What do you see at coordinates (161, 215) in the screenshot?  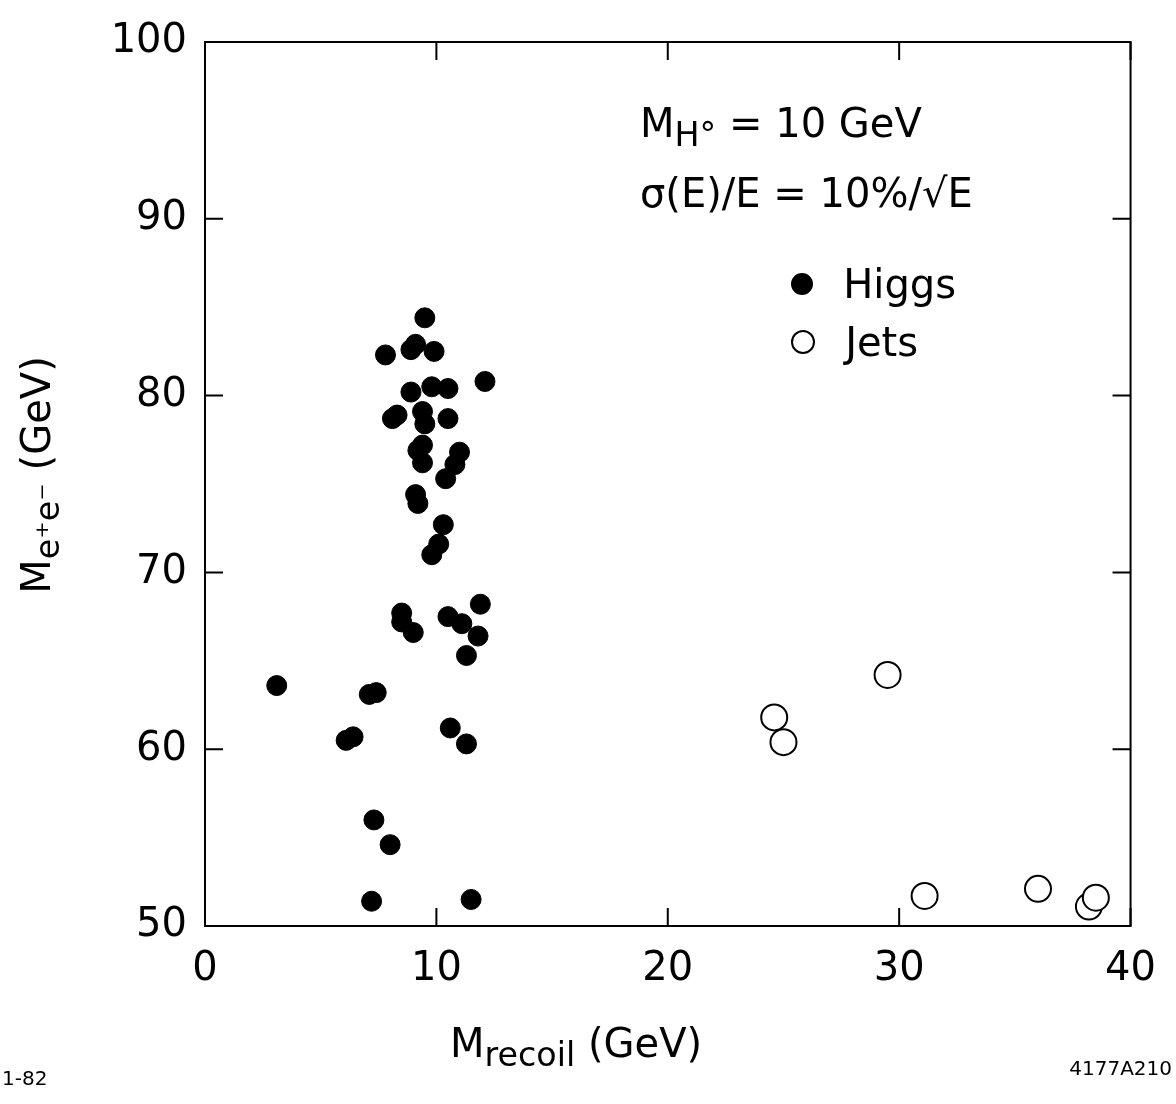 I see `y-tick-label: 90` at bounding box center [161, 215].